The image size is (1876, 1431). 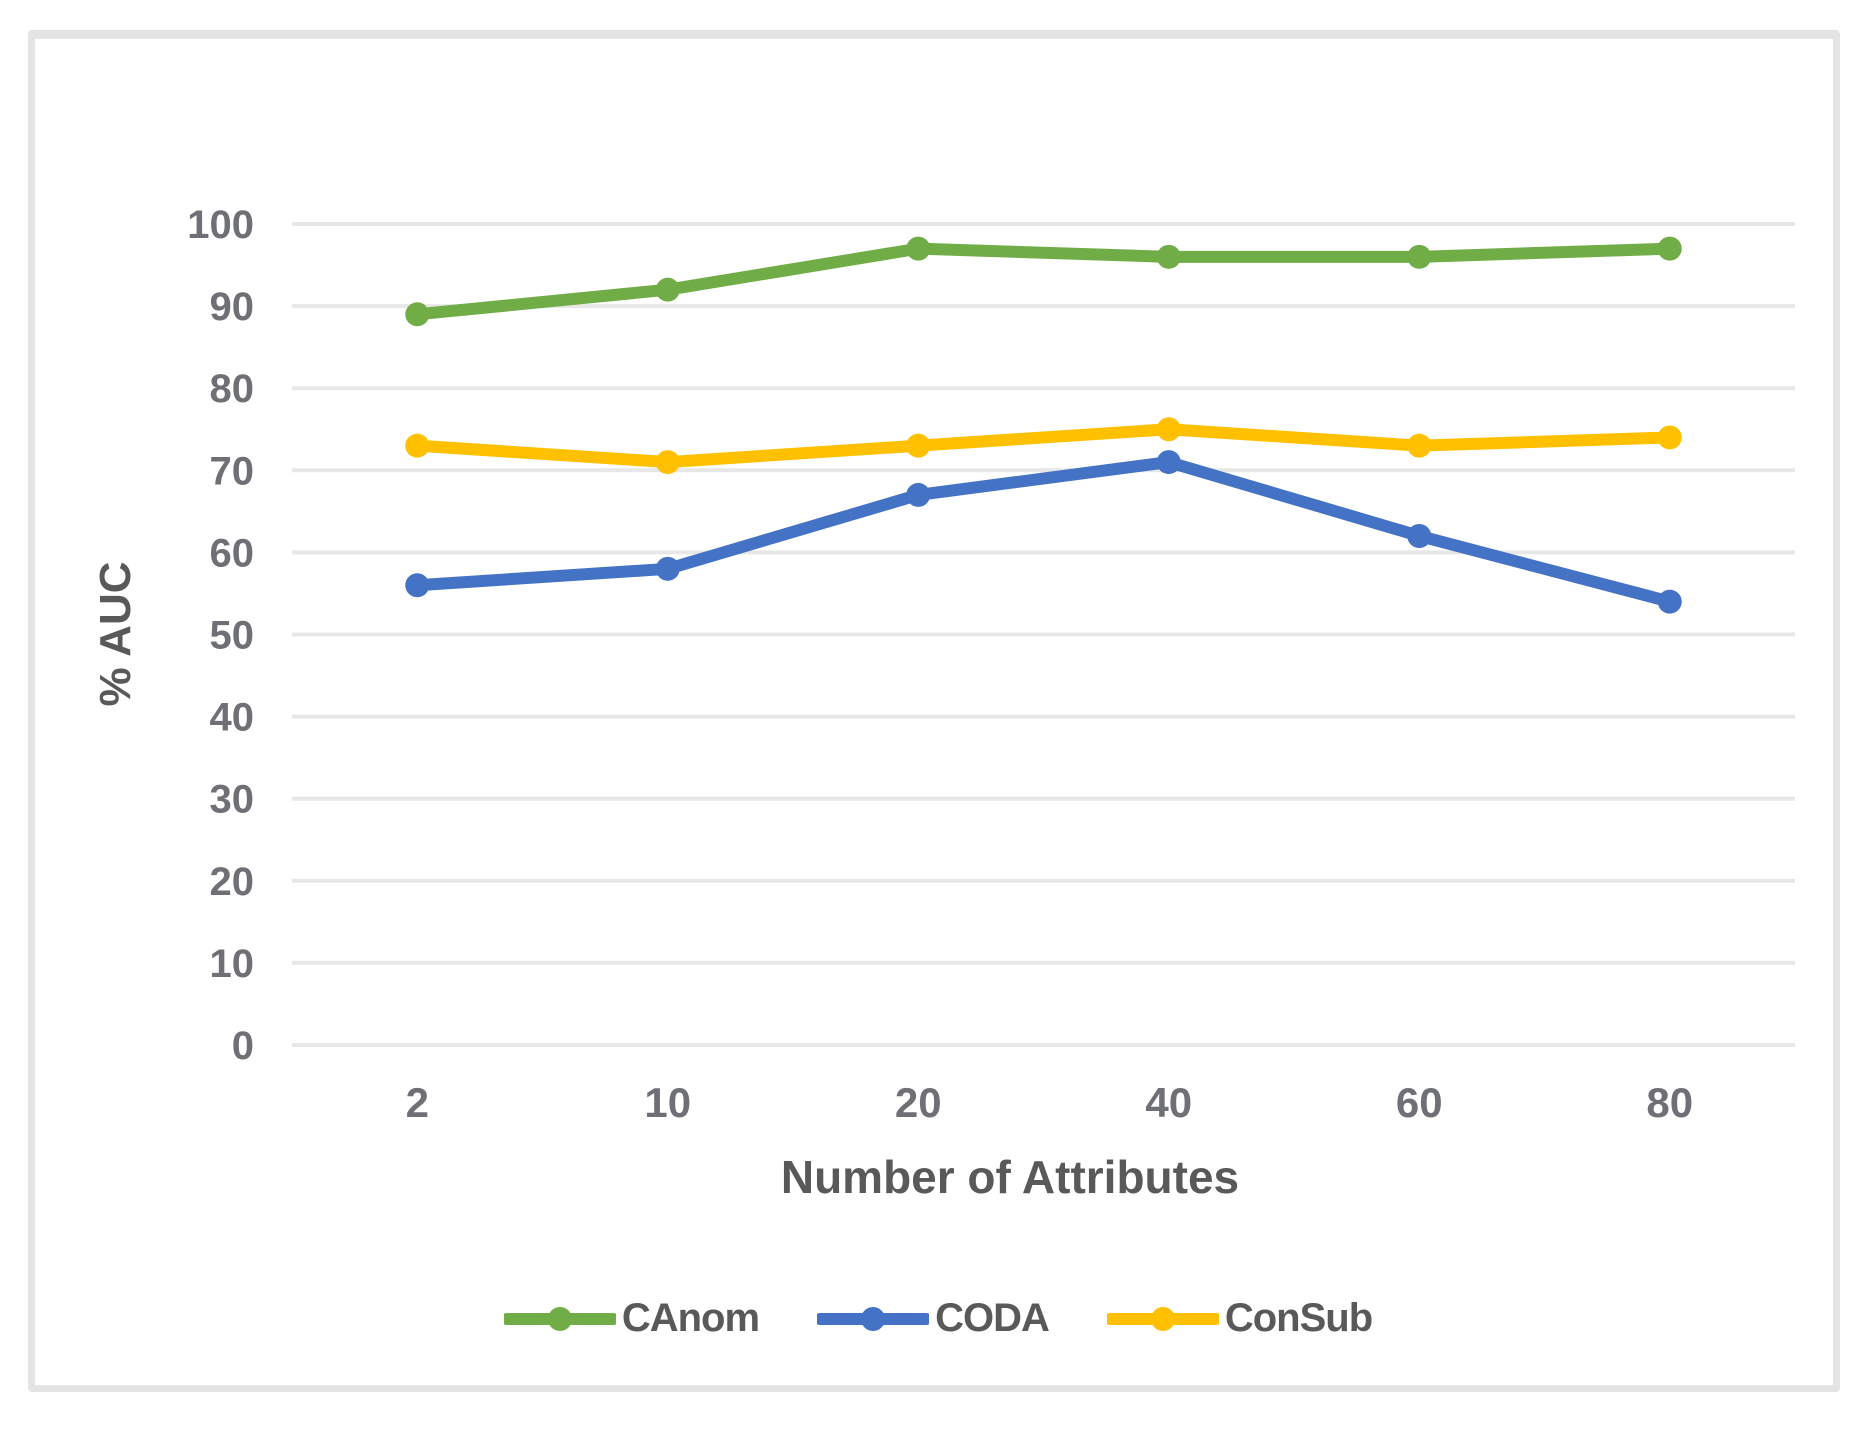 What do you see at coordinates (1168, 1102) in the screenshot?
I see `x-tick-label: 40` at bounding box center [1168, 1102].